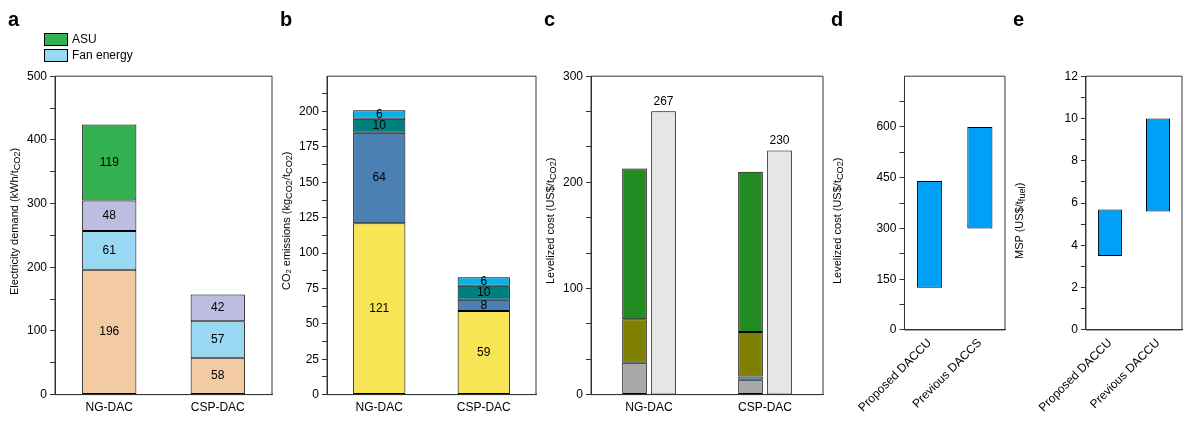  What do you see at coordinates (1075, 202) in the screenshot?
I see `y-tick-label: 6` at bounding box center [1075, 202].